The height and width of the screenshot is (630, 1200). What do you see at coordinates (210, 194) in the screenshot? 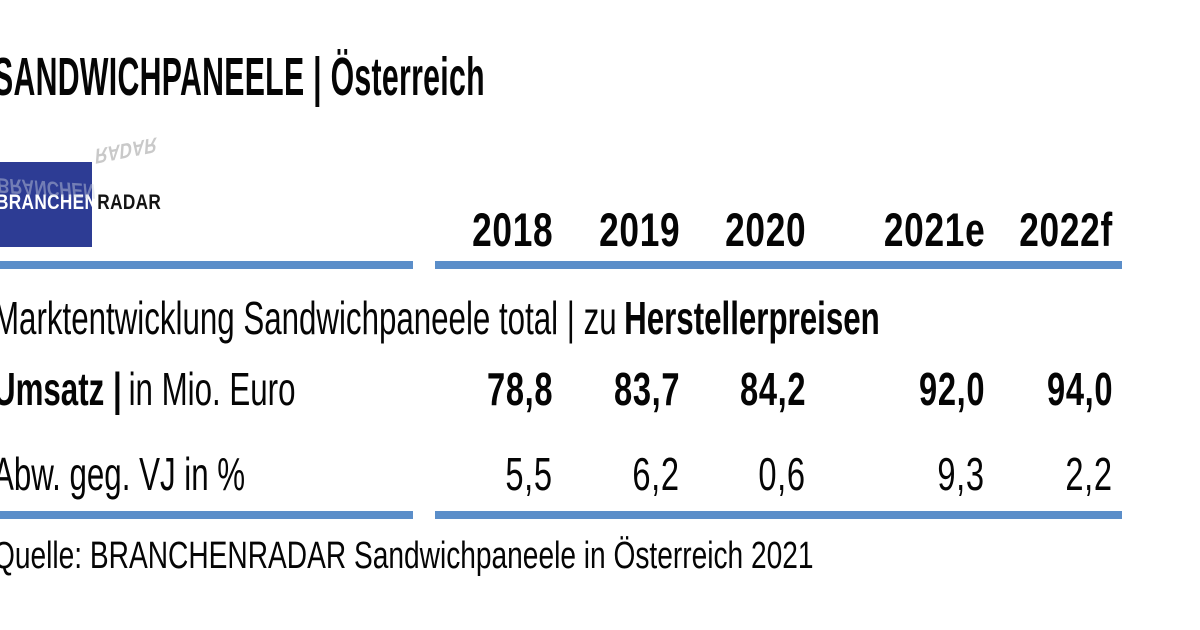
I see `branchenradar-logo: RADAR BRANCHENRADAR BRANCHEN` at bounding box center [210, 194].